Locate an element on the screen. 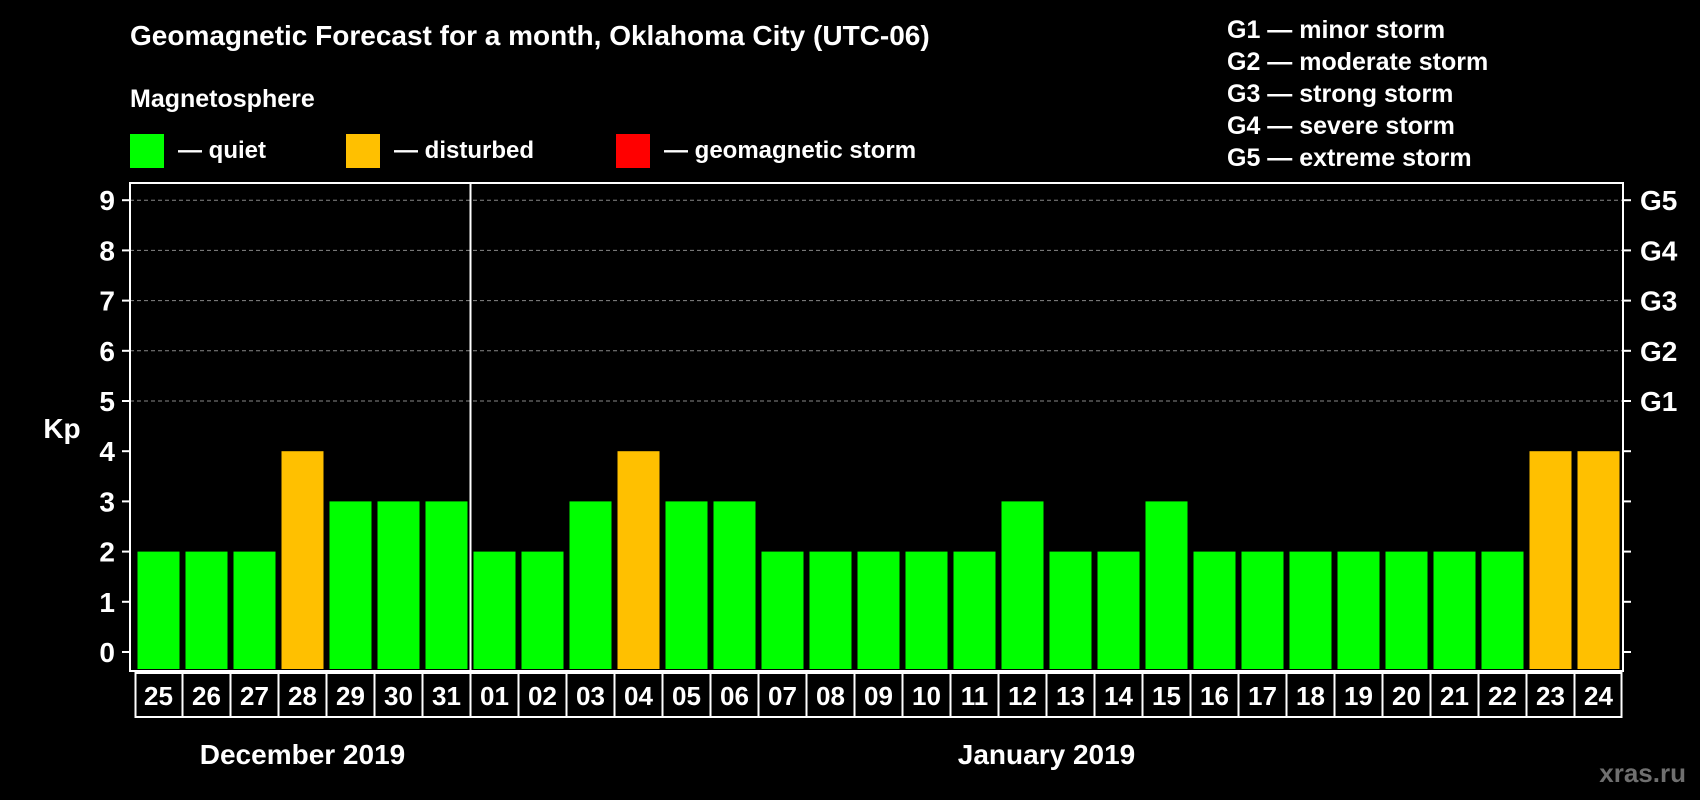 This screenshot has height=800, width=1700. date-label-11: 11 is located at coordinates (975, 696).